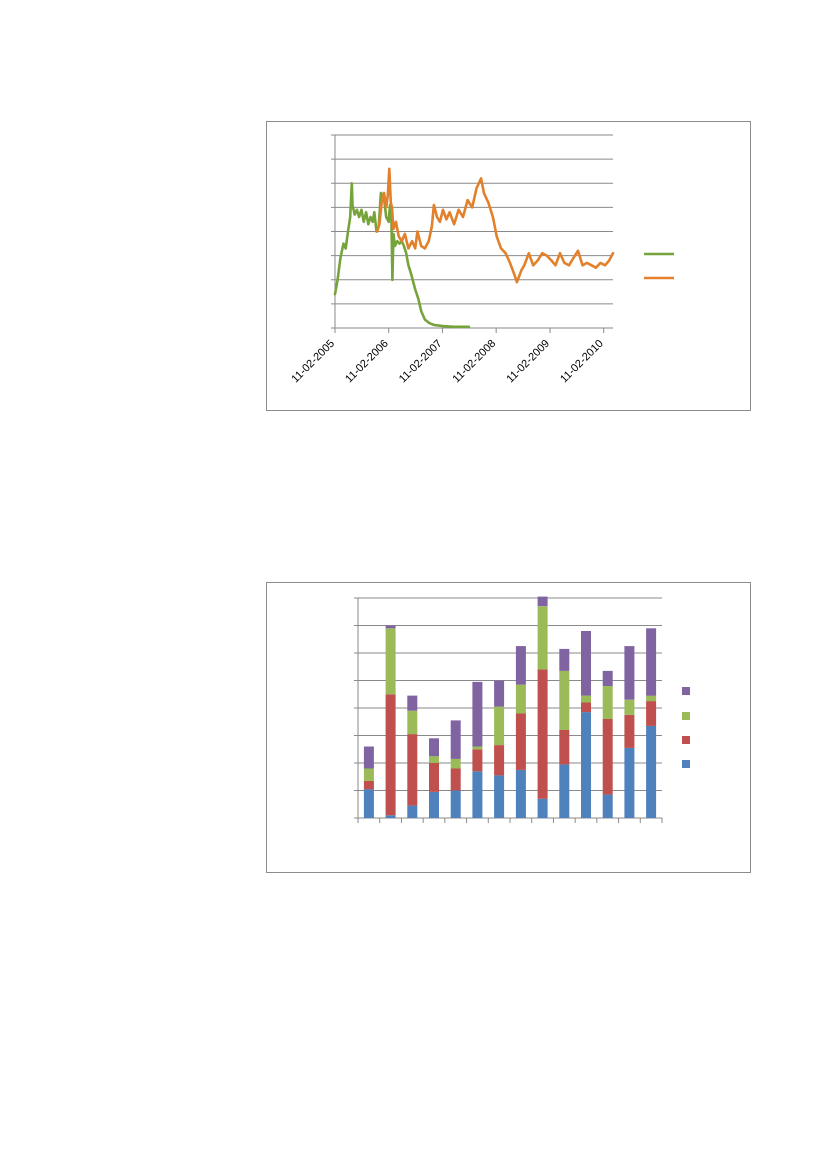 This screenshot has width=827, height=1170. Describe the element at coordinates (390, 755) in the screenshot. I see `bar-segment-s2-c2` at that location.